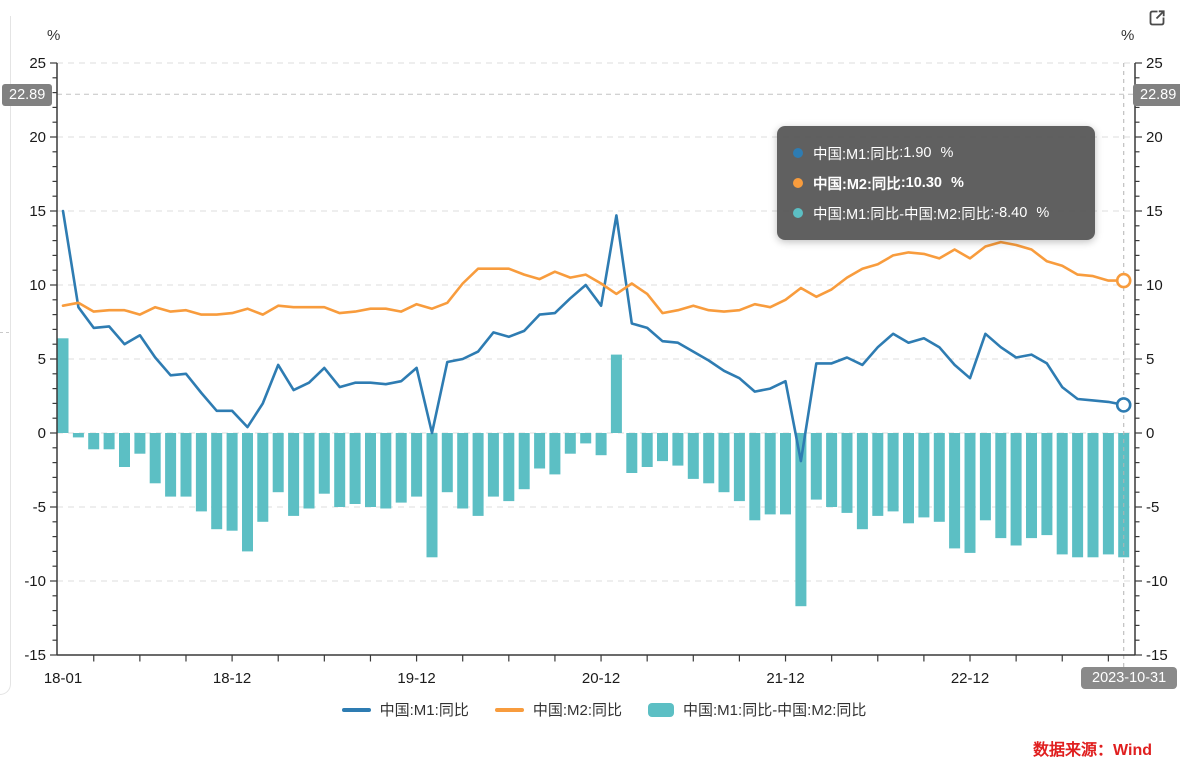 This screenshot has height=763, width=1180. Describe the element at coordinates (4, 332) in the screenshot. I see `panel-divider-dash` at that location.